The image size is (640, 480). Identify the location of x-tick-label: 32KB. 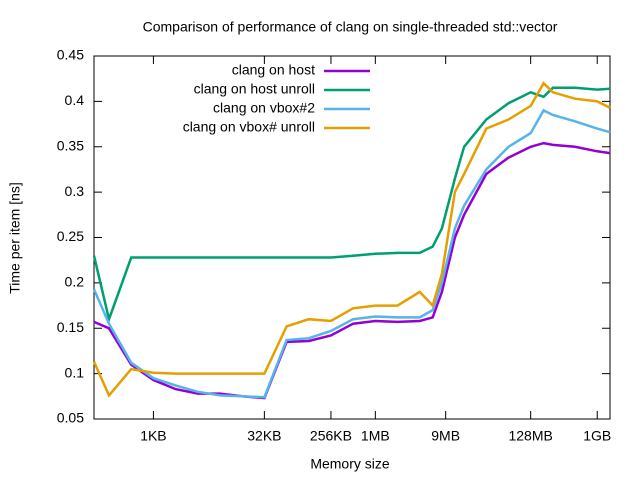
(264, 436).